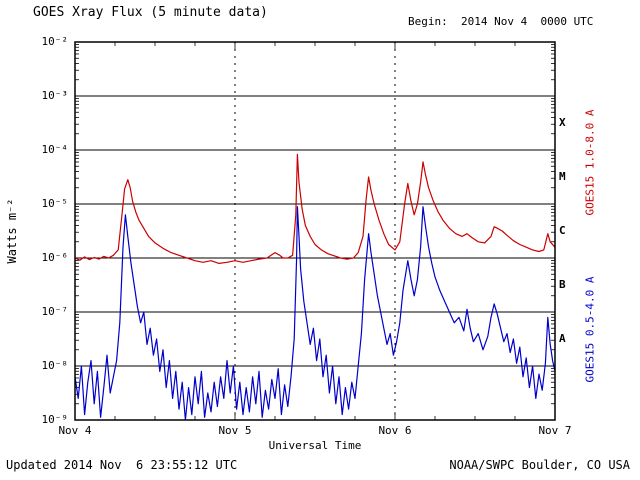 The height and width of the screenshot is (480, 640). I want to click on y-tick-label: 10⁻³, so click(55, 95).